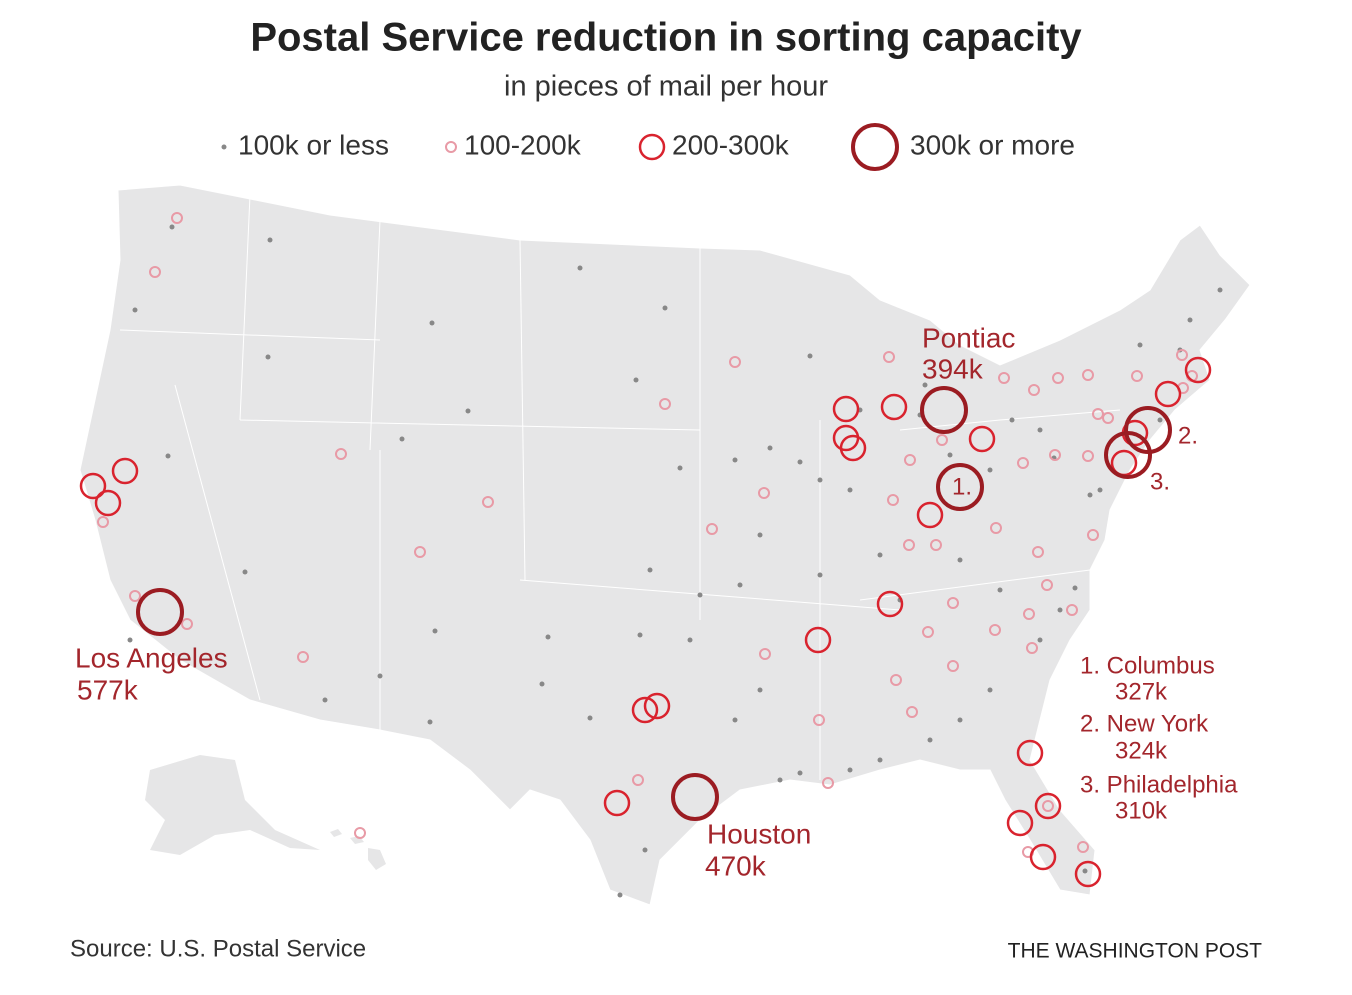 The width and height of the screenshot is (1352, 995). I want to click on city-value: 394k, so click(953, 368).